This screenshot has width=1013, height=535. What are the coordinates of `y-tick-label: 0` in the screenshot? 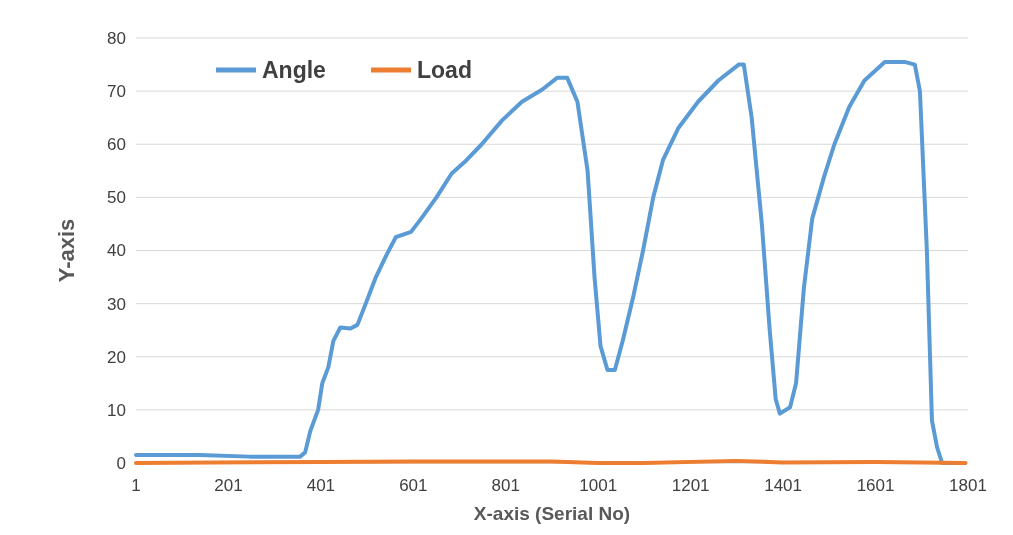 It's located at (121, 463).